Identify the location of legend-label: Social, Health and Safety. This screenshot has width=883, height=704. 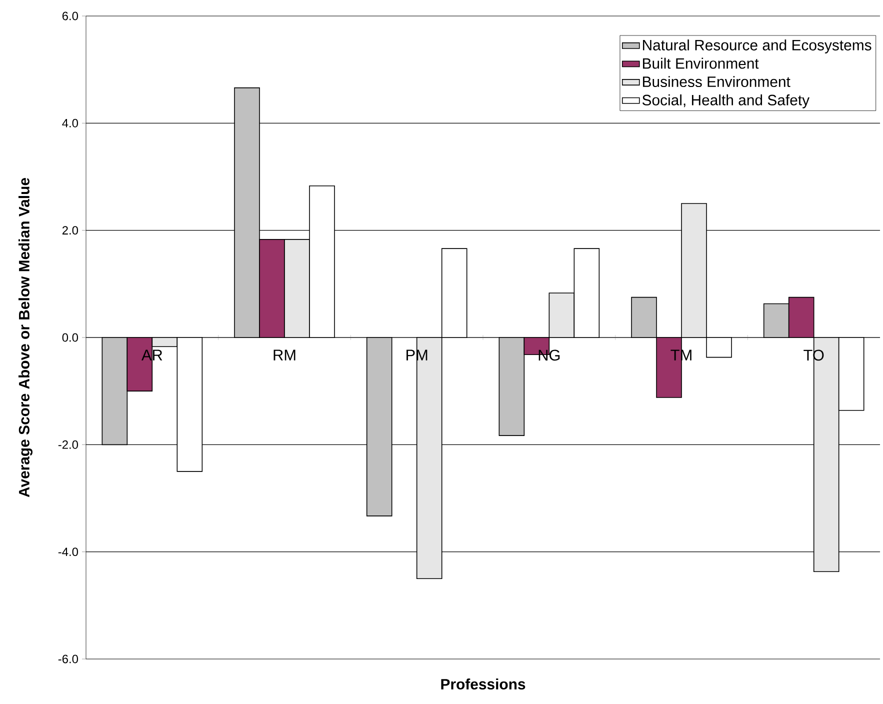
(726, 101).